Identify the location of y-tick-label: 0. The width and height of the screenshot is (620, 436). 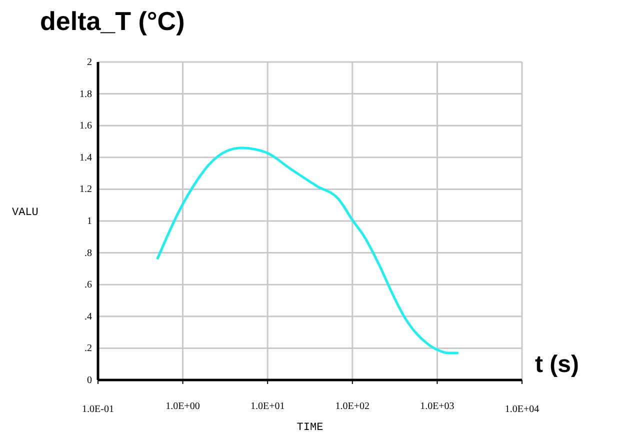
(89, 380).